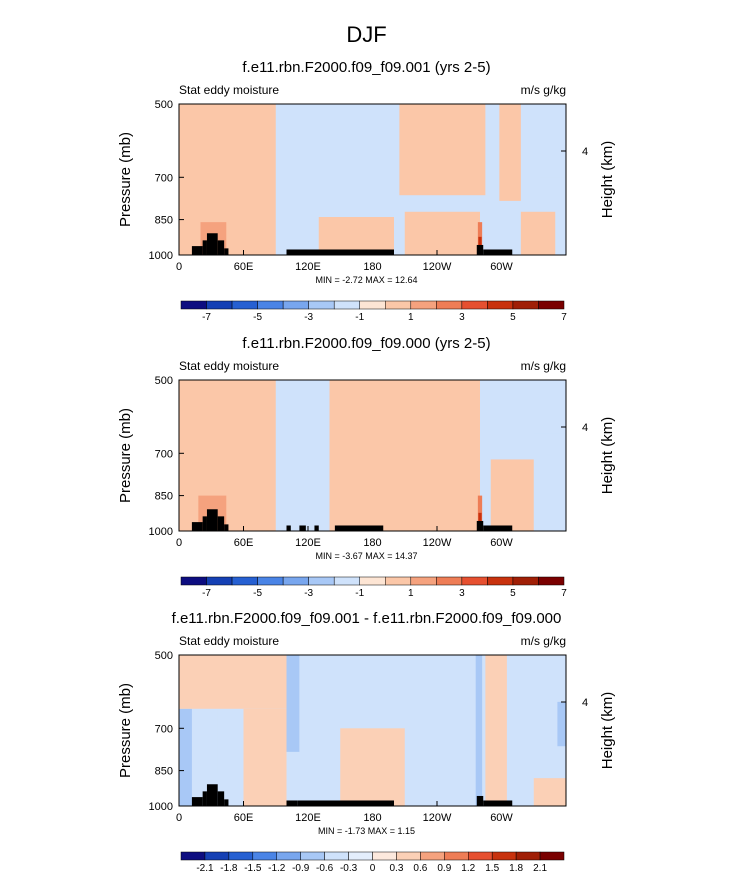 Image resolution: width=733 pixels, height=888 pixels. What do you see at coordinates (564, 593) in the screenshot?
I see `colorbar-label: 7` at bounding box center [564, 593].